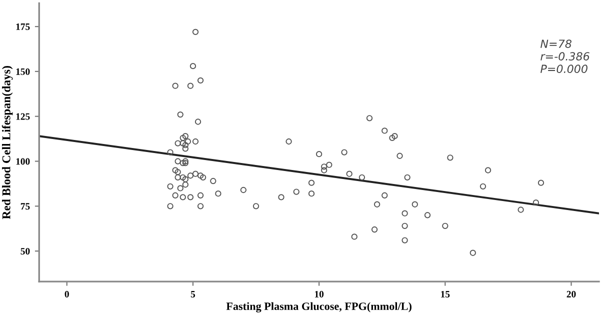  Describe the element at coordinates (25, 251) in the screenshot. I see `y-tick-label: 50` at that location.